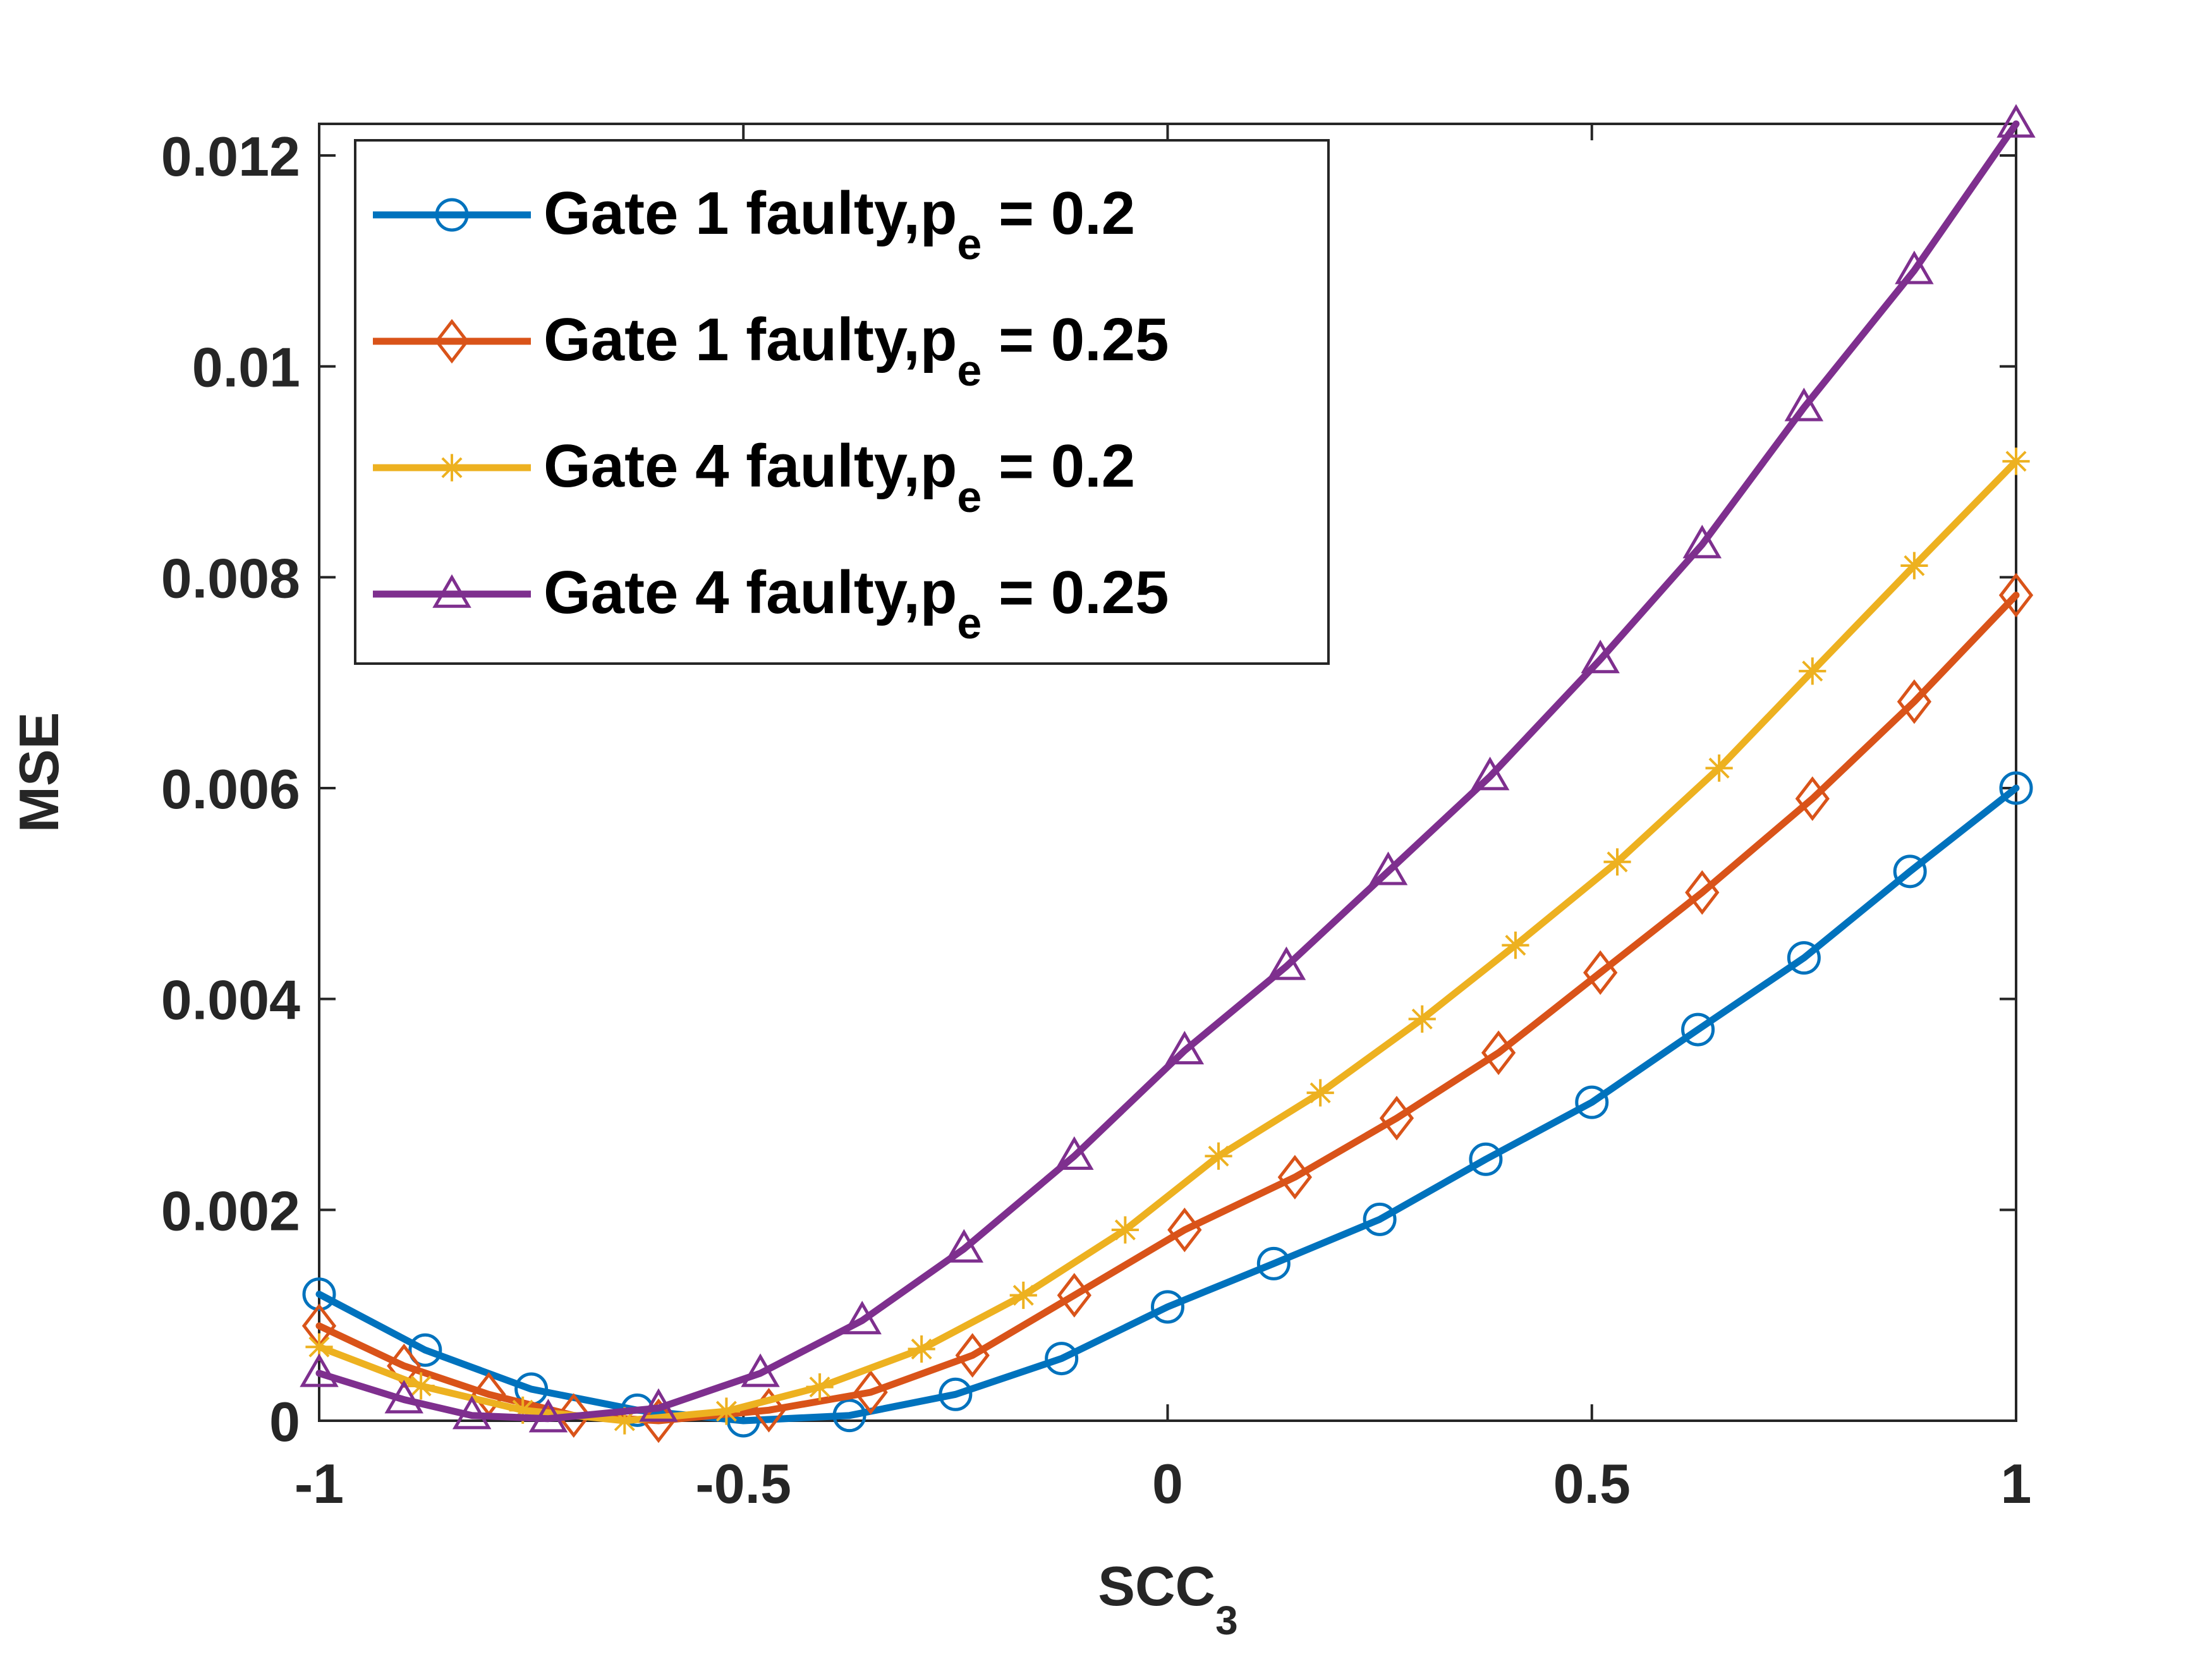 The width and height of the screenshot is (2212, 1659). I want to click on legend-label: Gate 1 faulty,pe = 0.2, so click(840, 224).